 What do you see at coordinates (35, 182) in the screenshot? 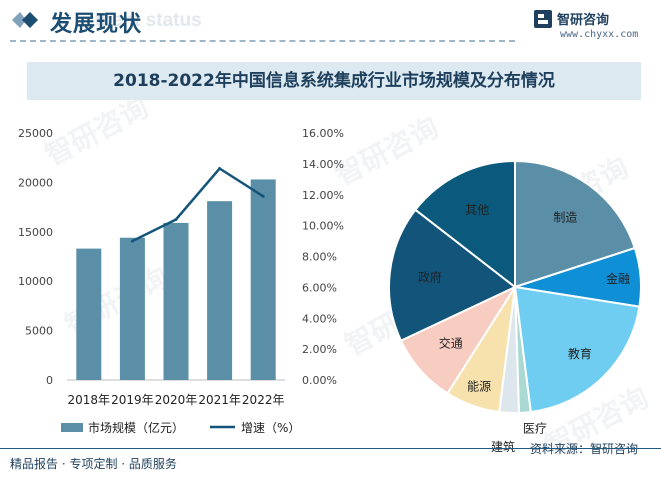
I see `y-left-tick-label: 20000` at bounding box center [35, 182].